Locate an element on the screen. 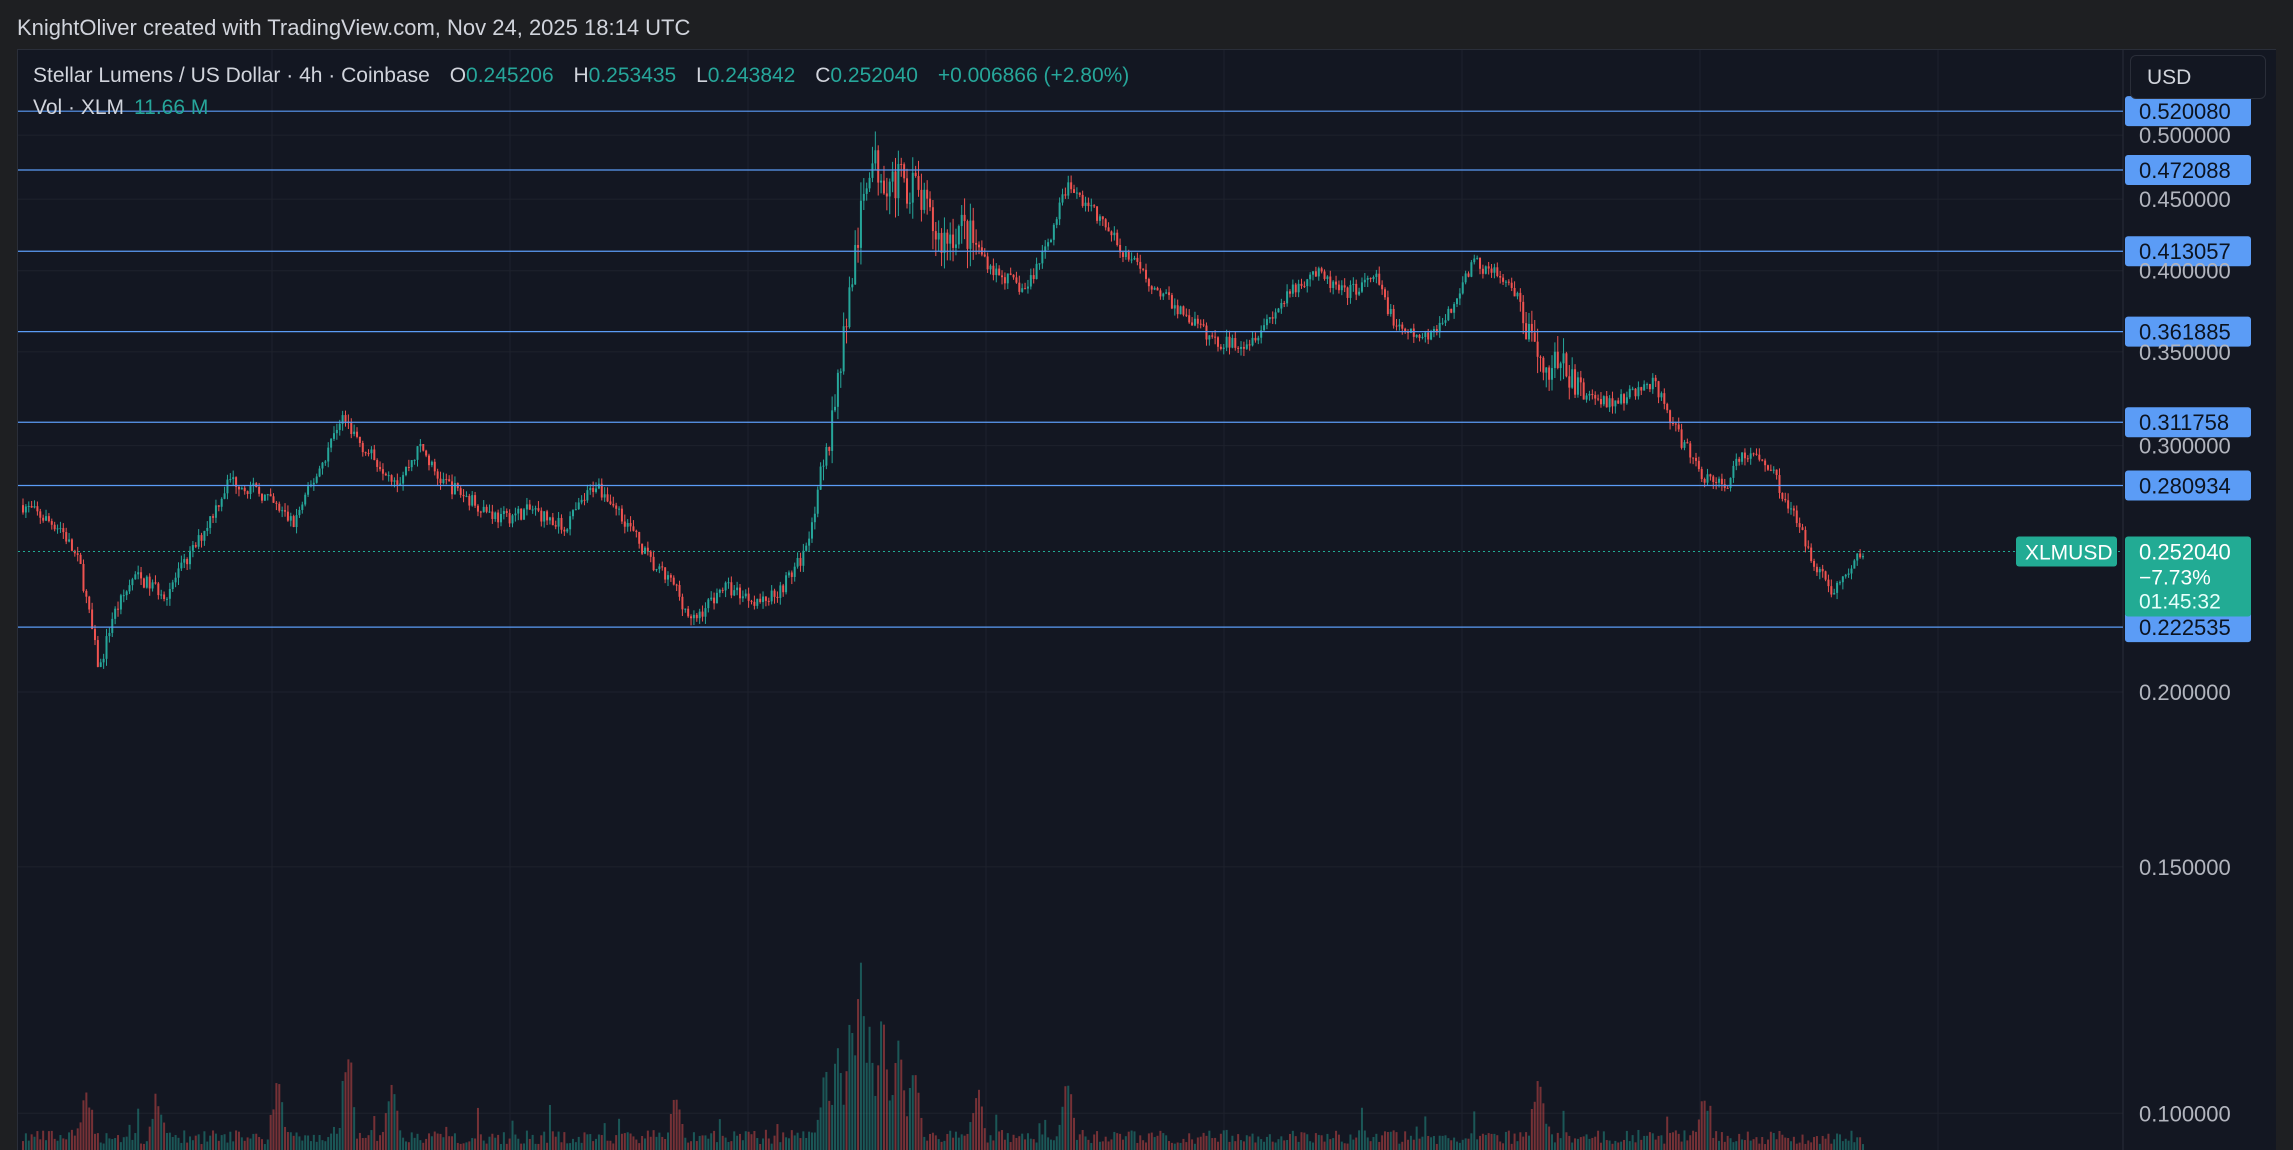 This screenshot has width=2293, height=1150. currency-button: USD is located at coordinates (2198, 77).